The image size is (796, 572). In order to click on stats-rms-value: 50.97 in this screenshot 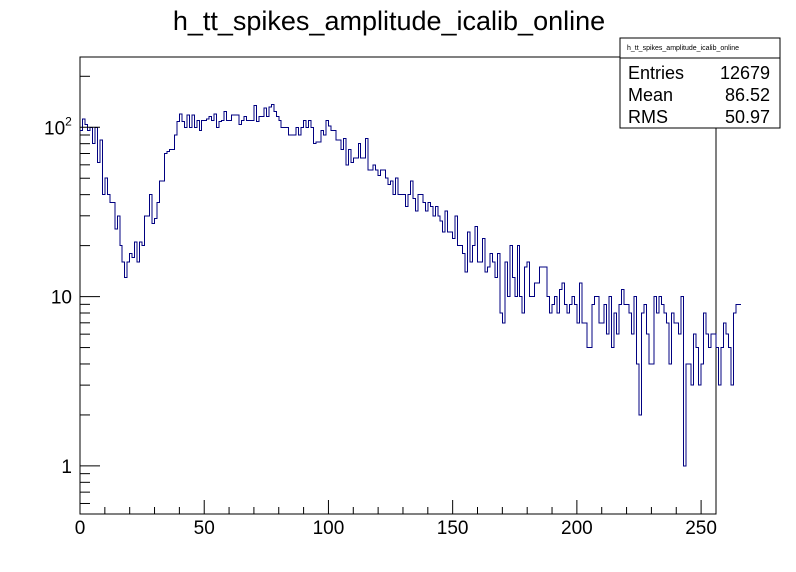, I will do `click(747, 117)`.